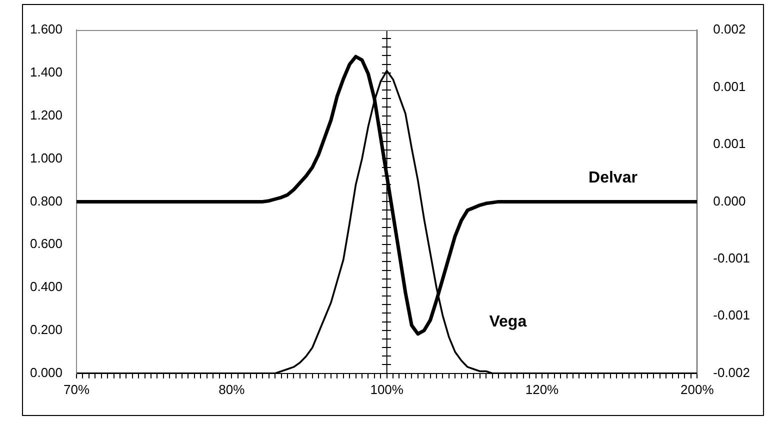 The width and height of the screenshot is (772, 422). Describe the element at coordinates (46, 72) in the screenshot. I see `y-tick-label: 1.400` at that location.